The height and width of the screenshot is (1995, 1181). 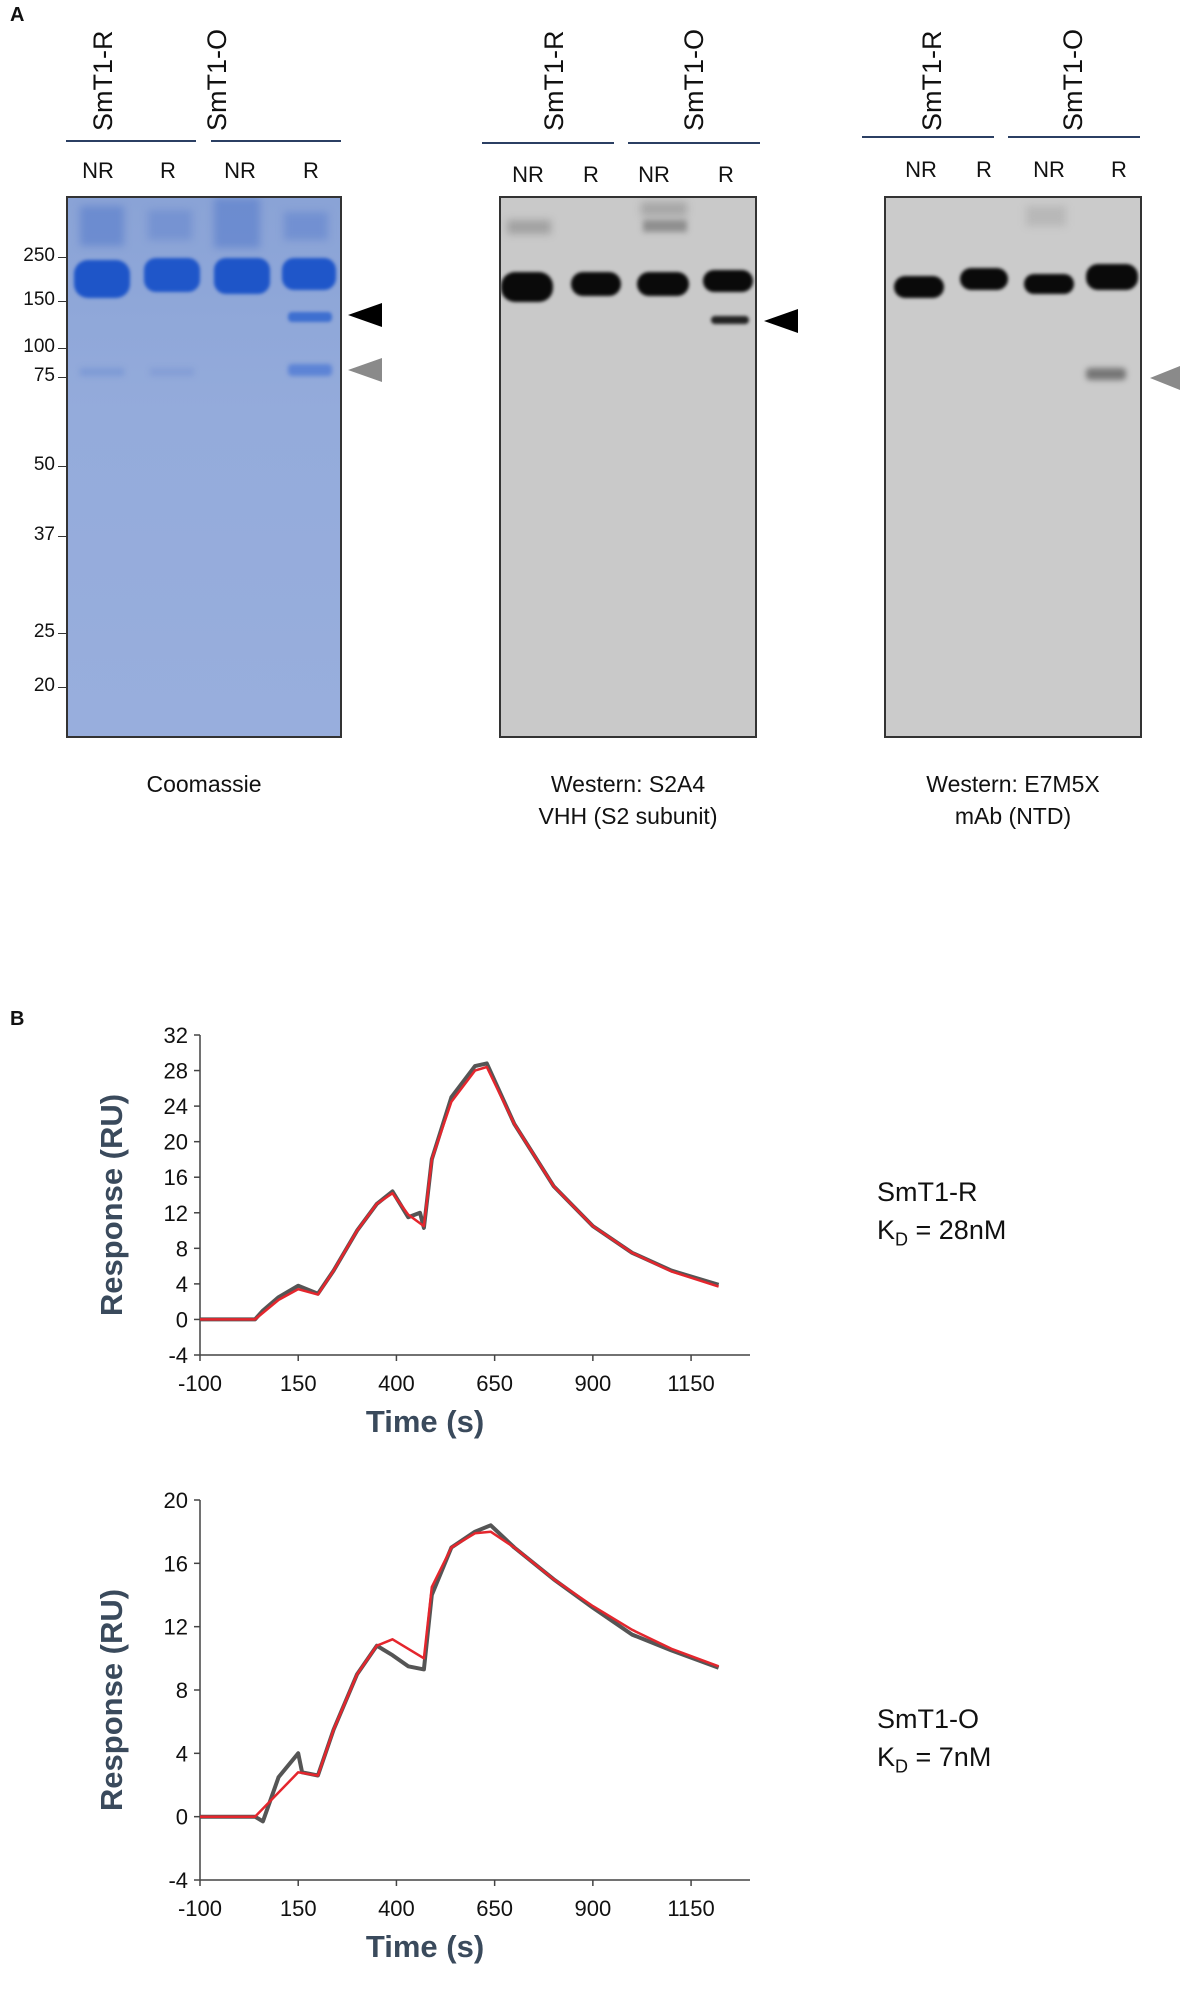 I want to click on mw-marker: 250, so click(x=39, y=255).